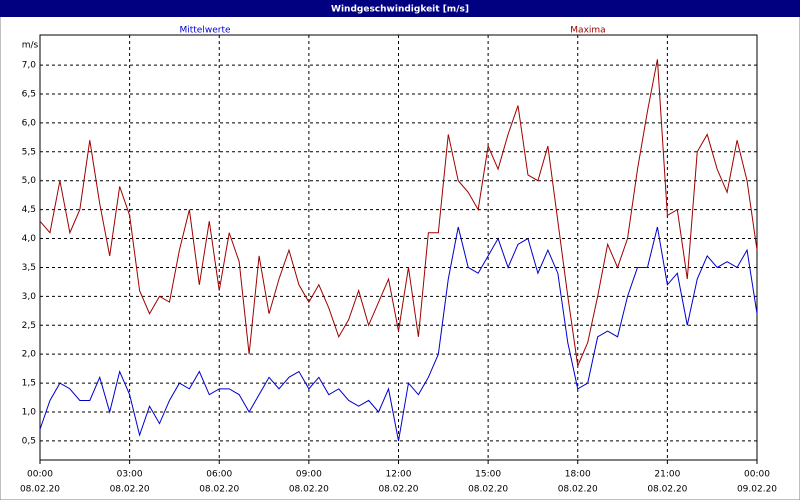  I want to click on y-tick-label: 3,0, so click(29, 297).